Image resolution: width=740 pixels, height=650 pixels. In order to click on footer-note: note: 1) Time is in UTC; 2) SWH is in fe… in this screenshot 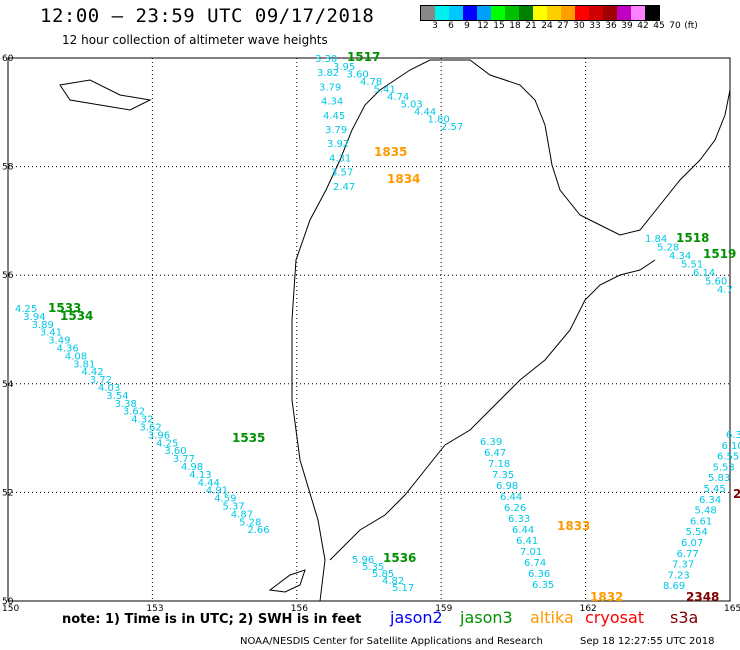, I will do `click(212, 619)`.